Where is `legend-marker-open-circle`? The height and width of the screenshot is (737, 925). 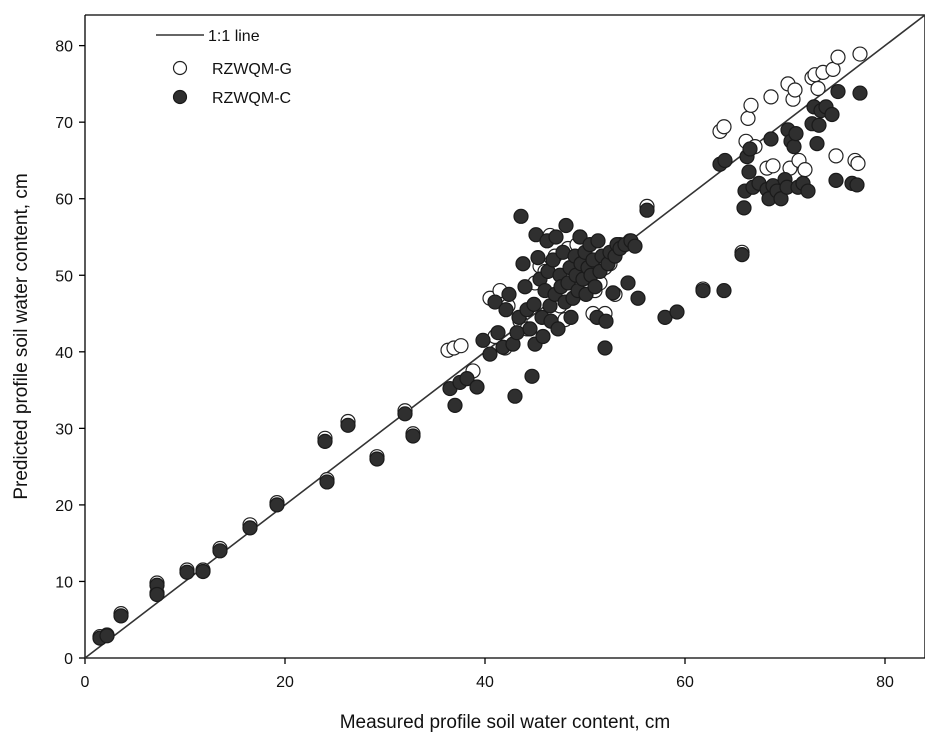
legend-marker-open-circle is located at coordinates (180, 68).